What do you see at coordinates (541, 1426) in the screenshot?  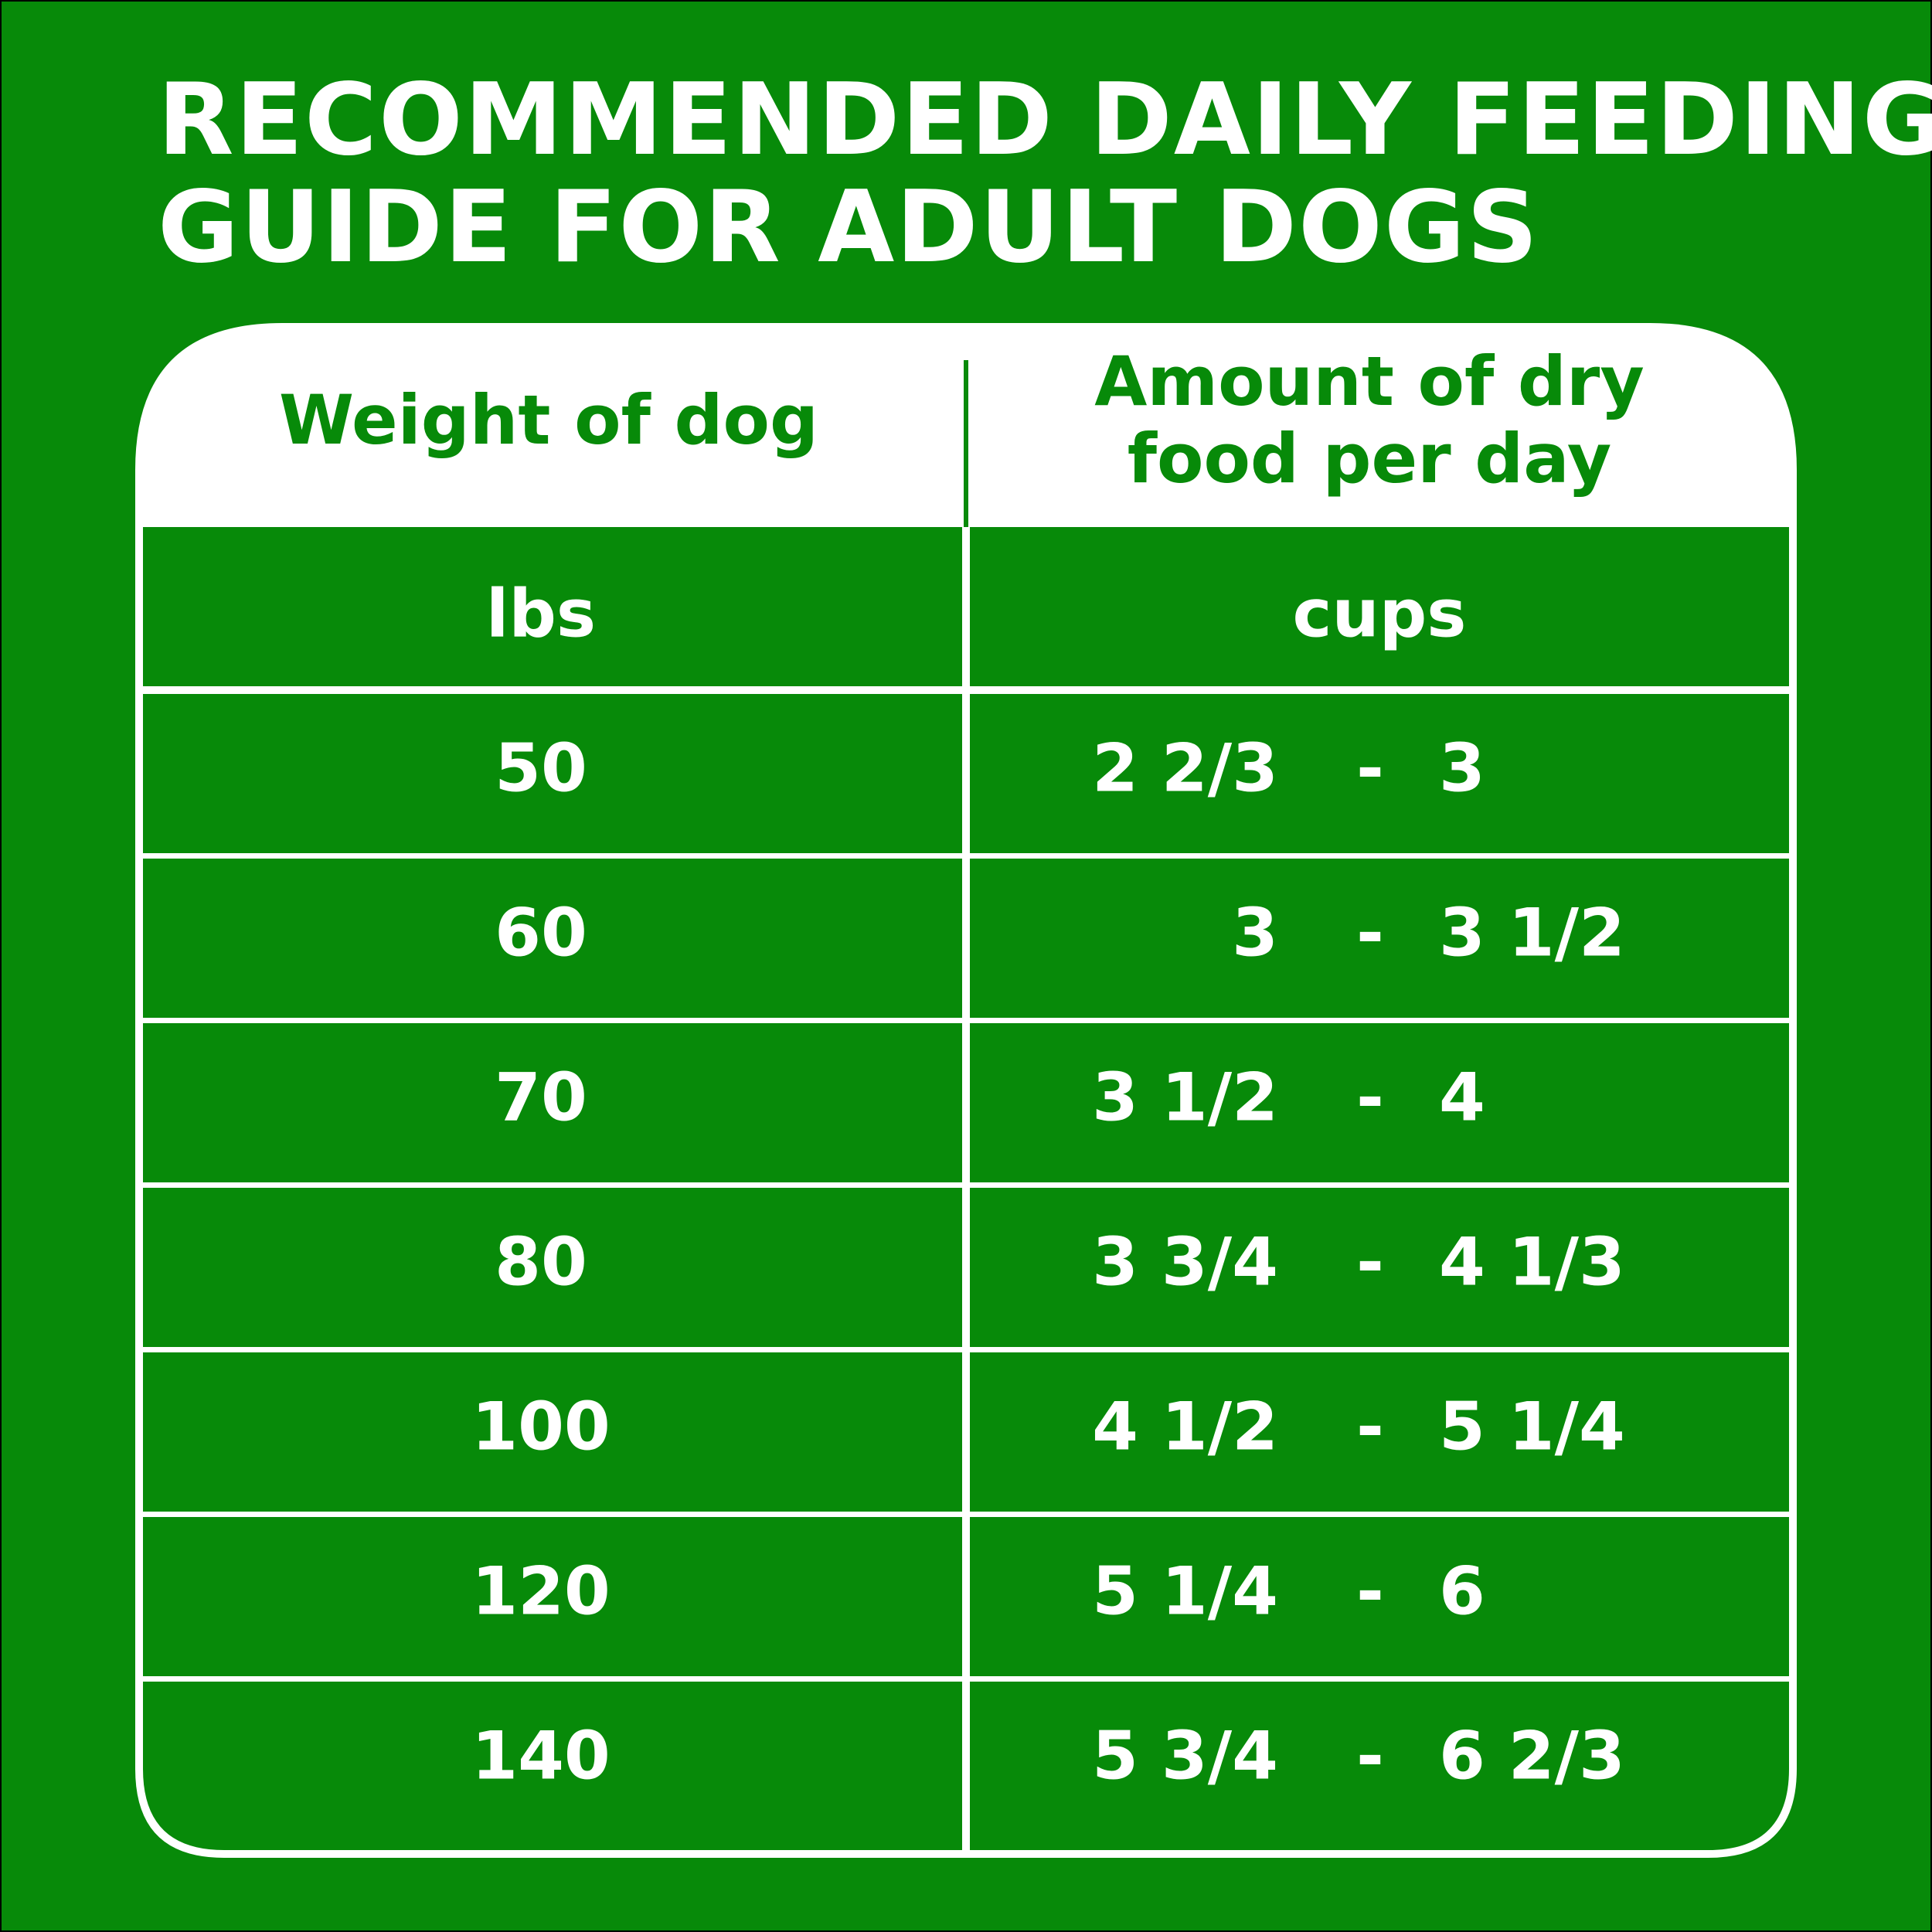 I see `weight: 100` at bounding box center [541, 1426].